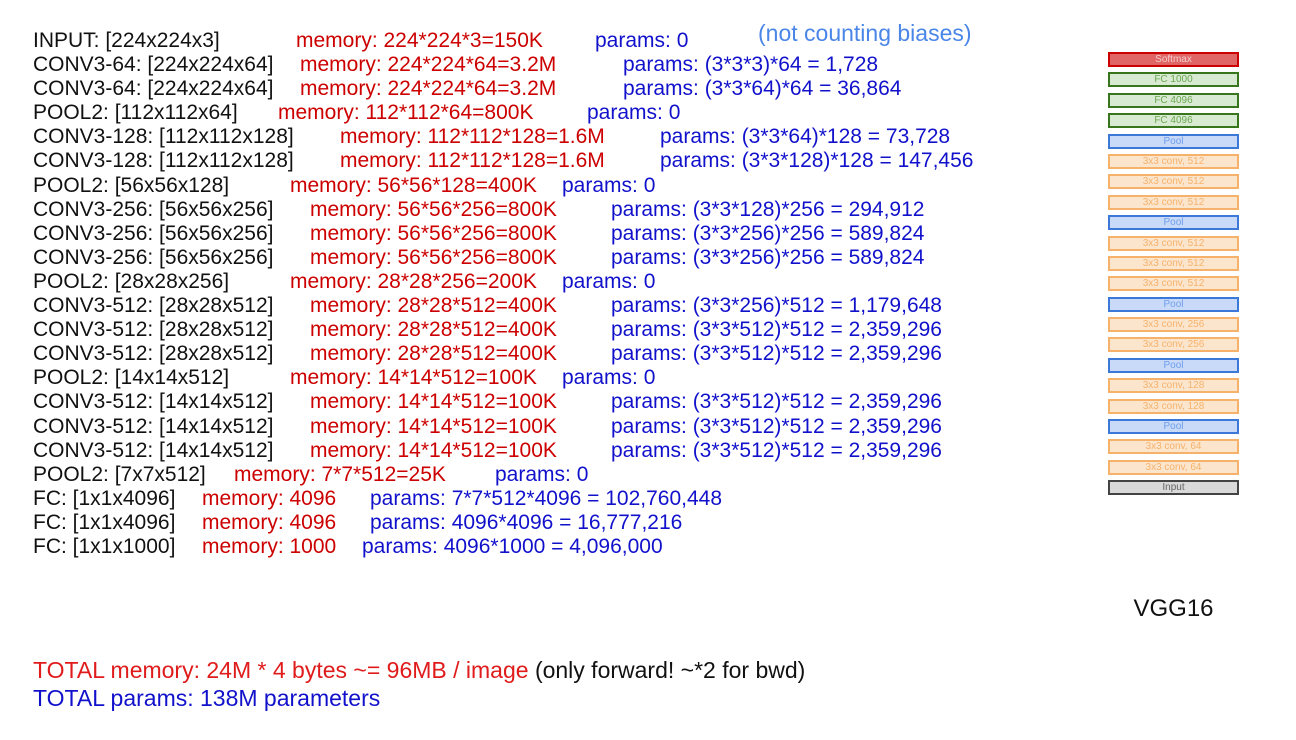  What do you see at coordinates (776, 306) in the screenshot?
I see `layer-params: params: (3*3*256)*512 = 1,179,648` at bounding box center [776, 306].